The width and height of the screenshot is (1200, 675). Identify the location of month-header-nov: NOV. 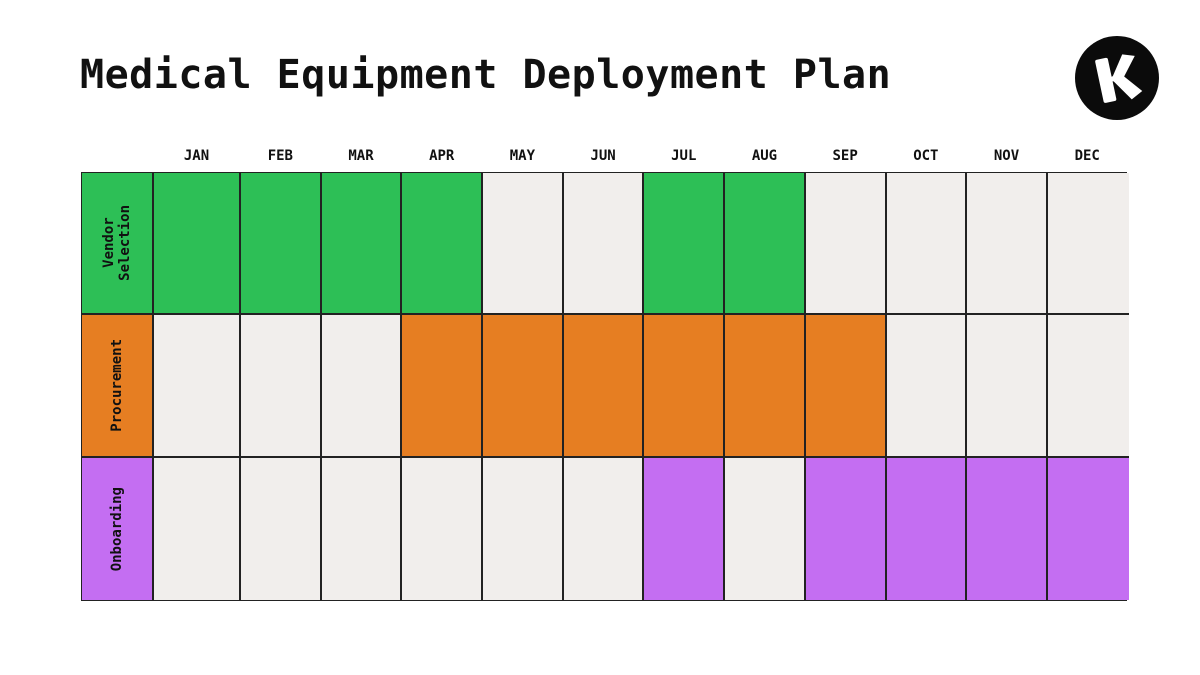
(1006, 156).